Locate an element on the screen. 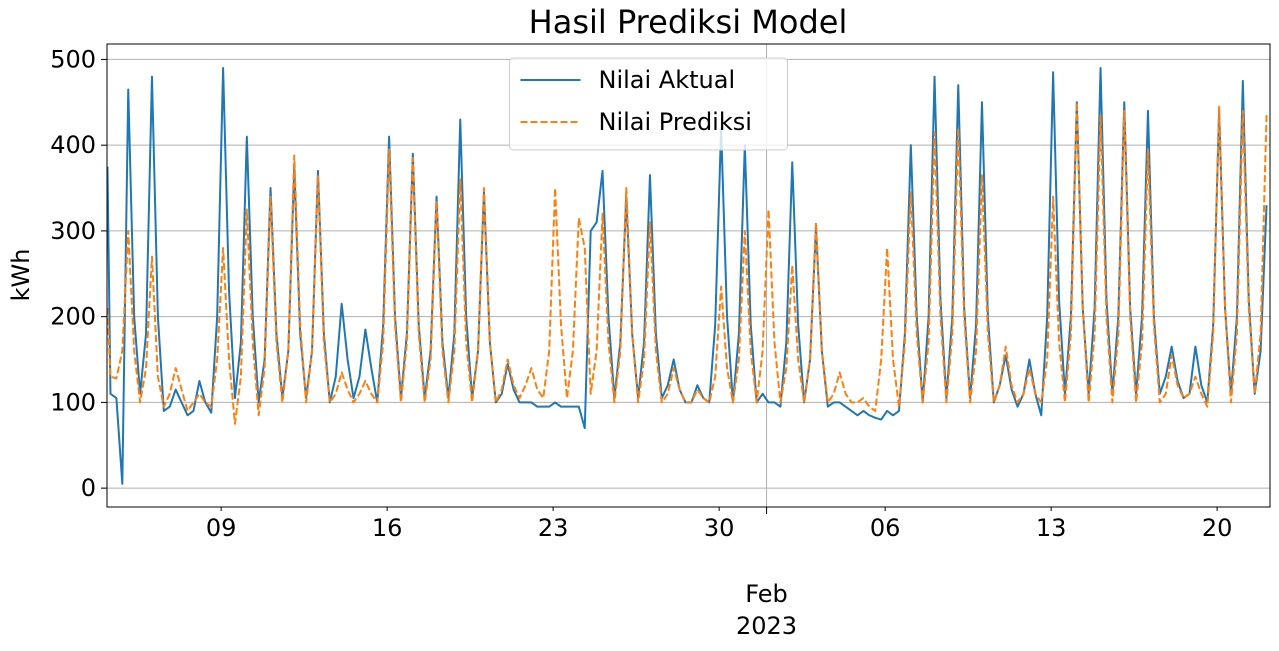 This screenshot has width=1279, height=651. x-tick-label: 30 is located at coordinates (719, 528).